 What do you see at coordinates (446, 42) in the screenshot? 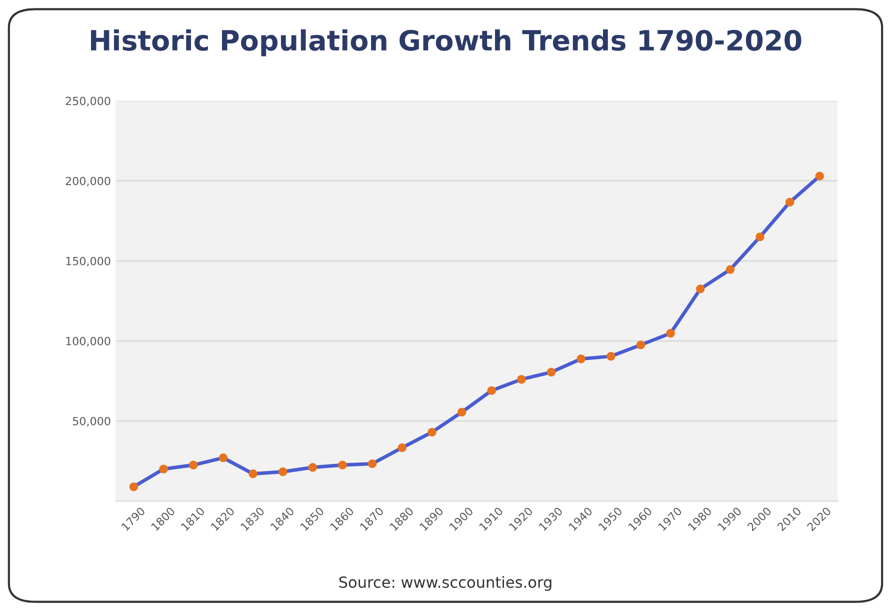
I see `chart-title: Historic Population Growth Trends 1790-2020` at bounding box center [446, 42].